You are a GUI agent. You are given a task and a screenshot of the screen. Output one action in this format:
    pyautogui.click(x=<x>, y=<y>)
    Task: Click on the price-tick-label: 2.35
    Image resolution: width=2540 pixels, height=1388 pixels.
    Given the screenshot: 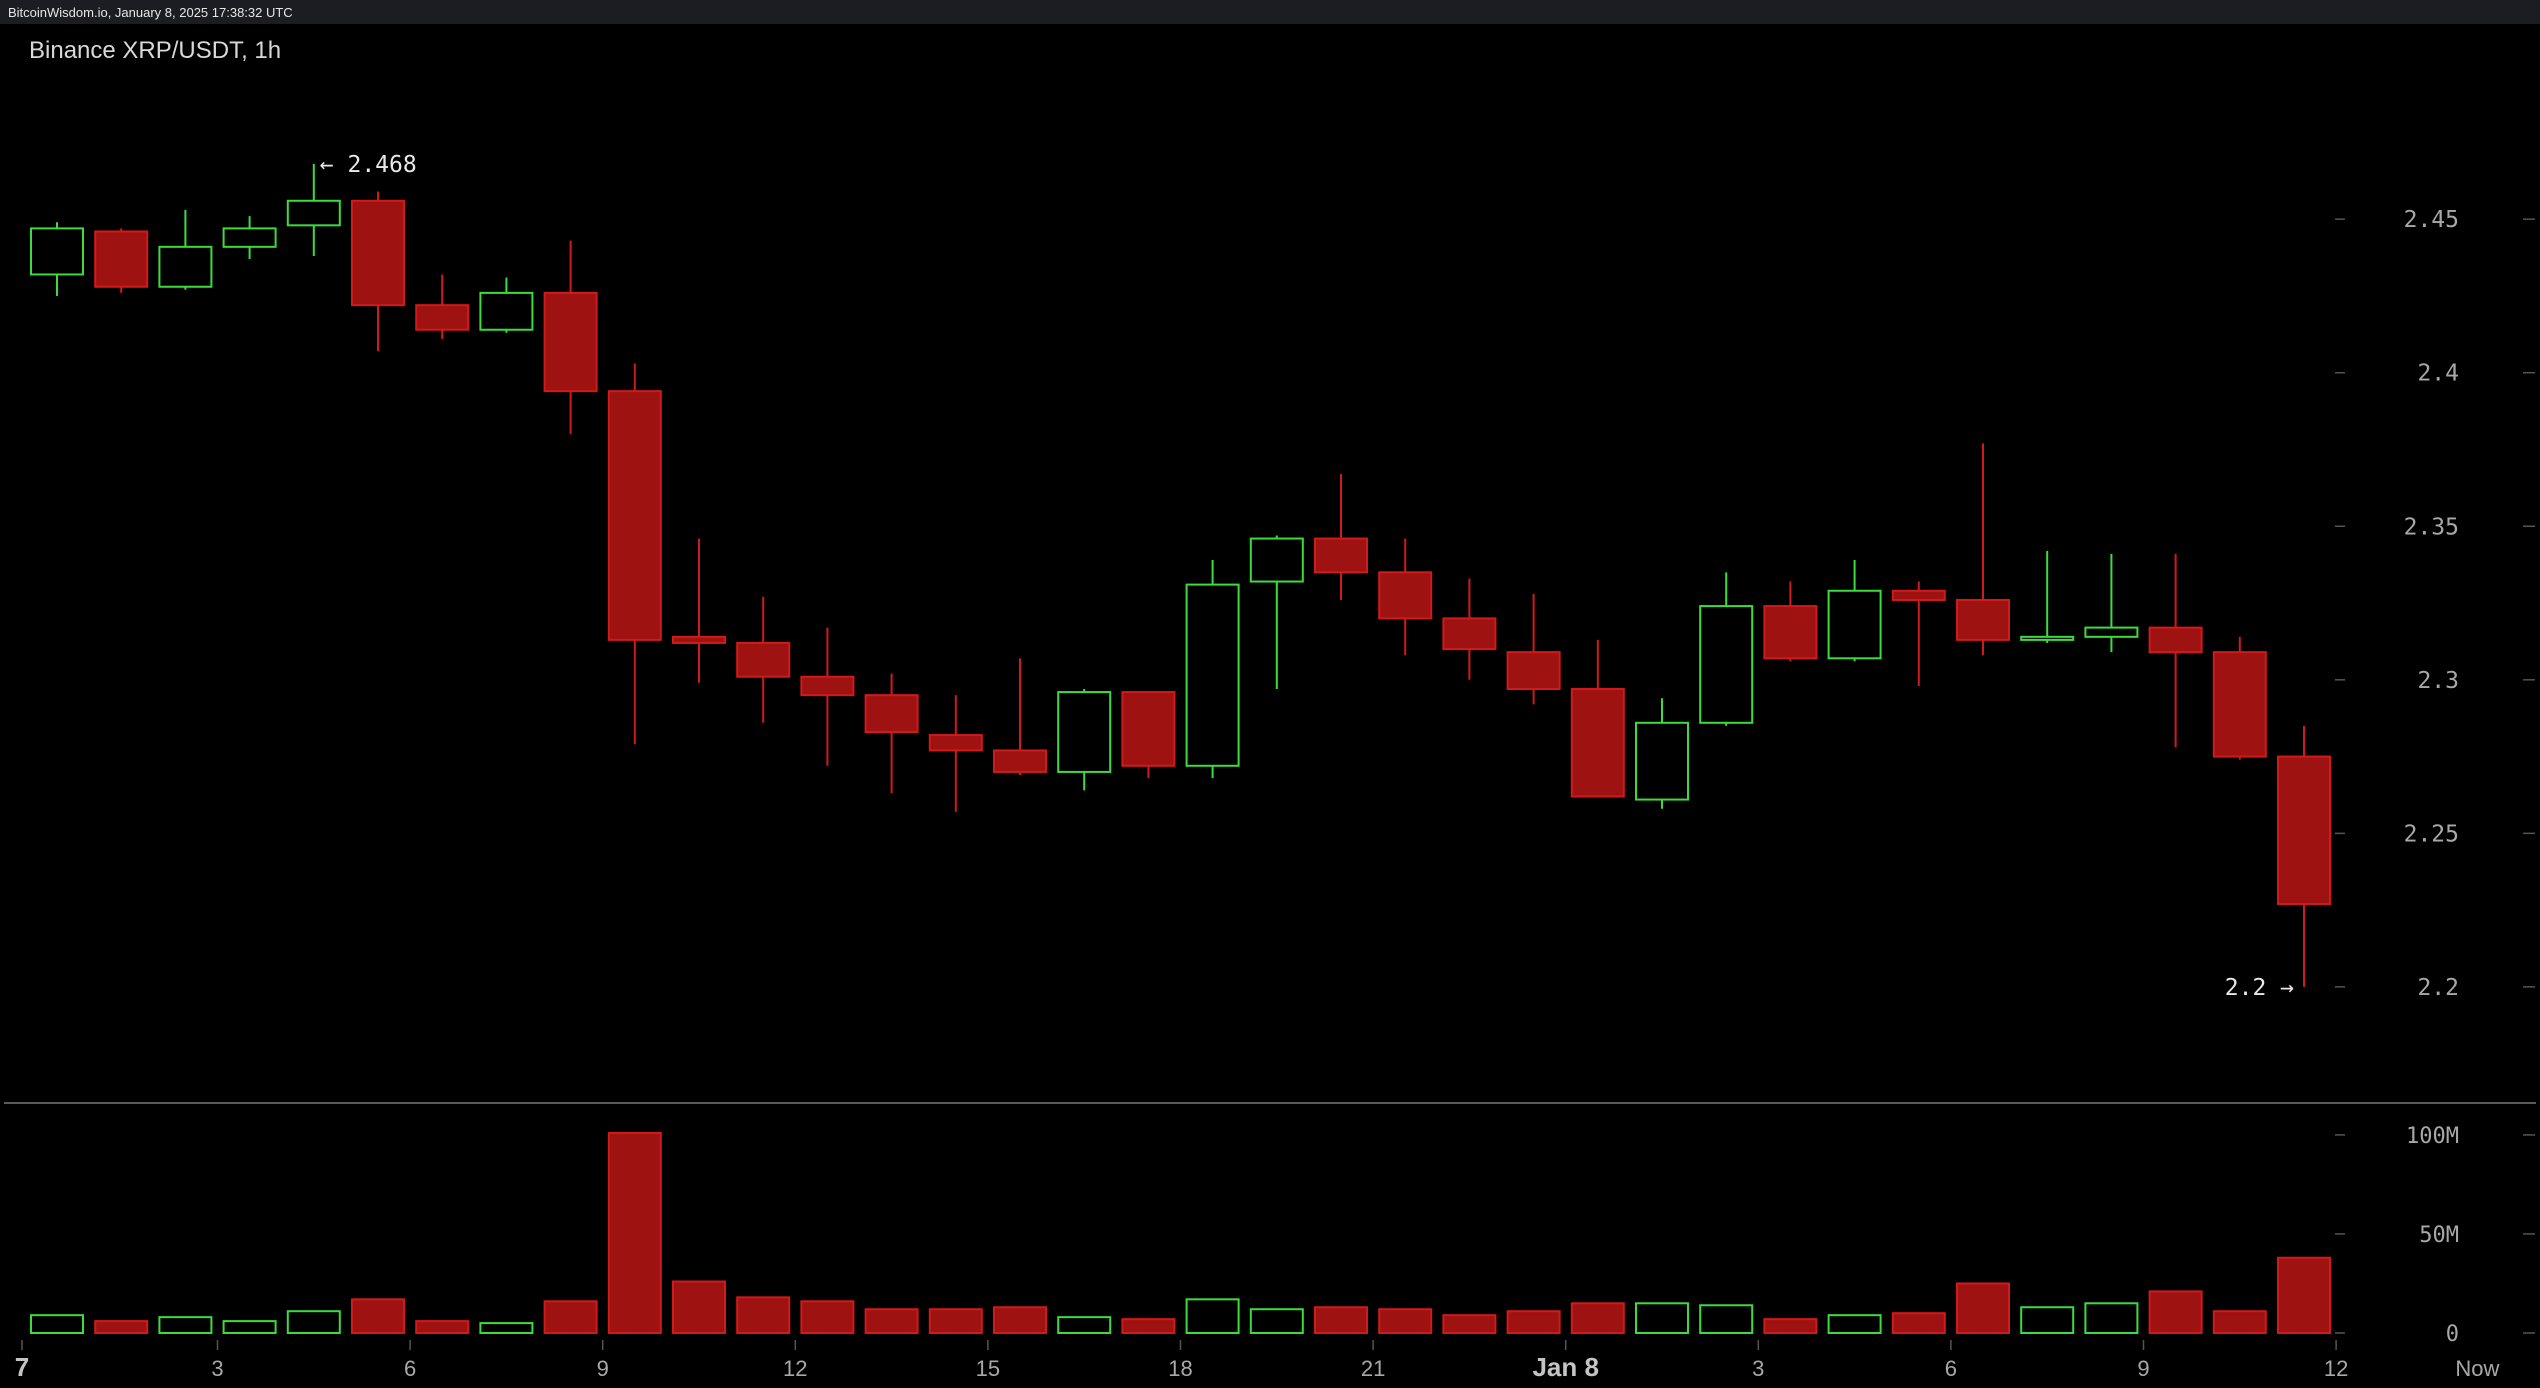 What is the action you would take?
    pyautogui.click(x=2431, y=527)
    